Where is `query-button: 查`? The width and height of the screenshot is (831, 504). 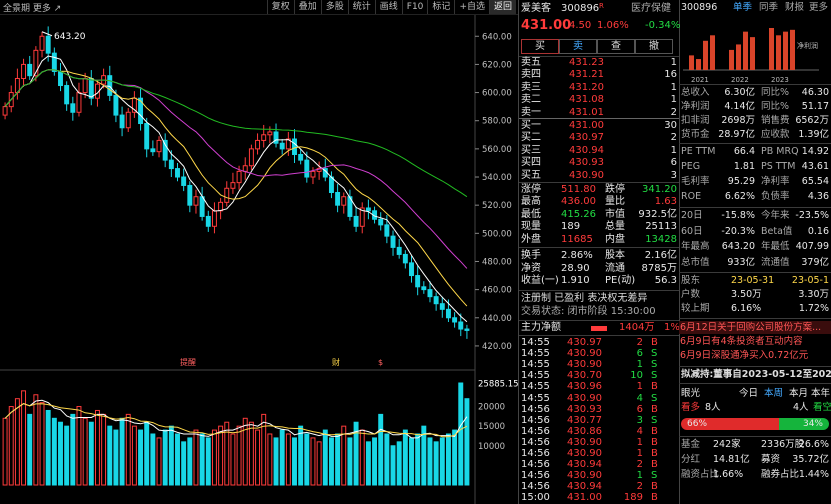
query-button: 查 is located at coordinates (616, 46).